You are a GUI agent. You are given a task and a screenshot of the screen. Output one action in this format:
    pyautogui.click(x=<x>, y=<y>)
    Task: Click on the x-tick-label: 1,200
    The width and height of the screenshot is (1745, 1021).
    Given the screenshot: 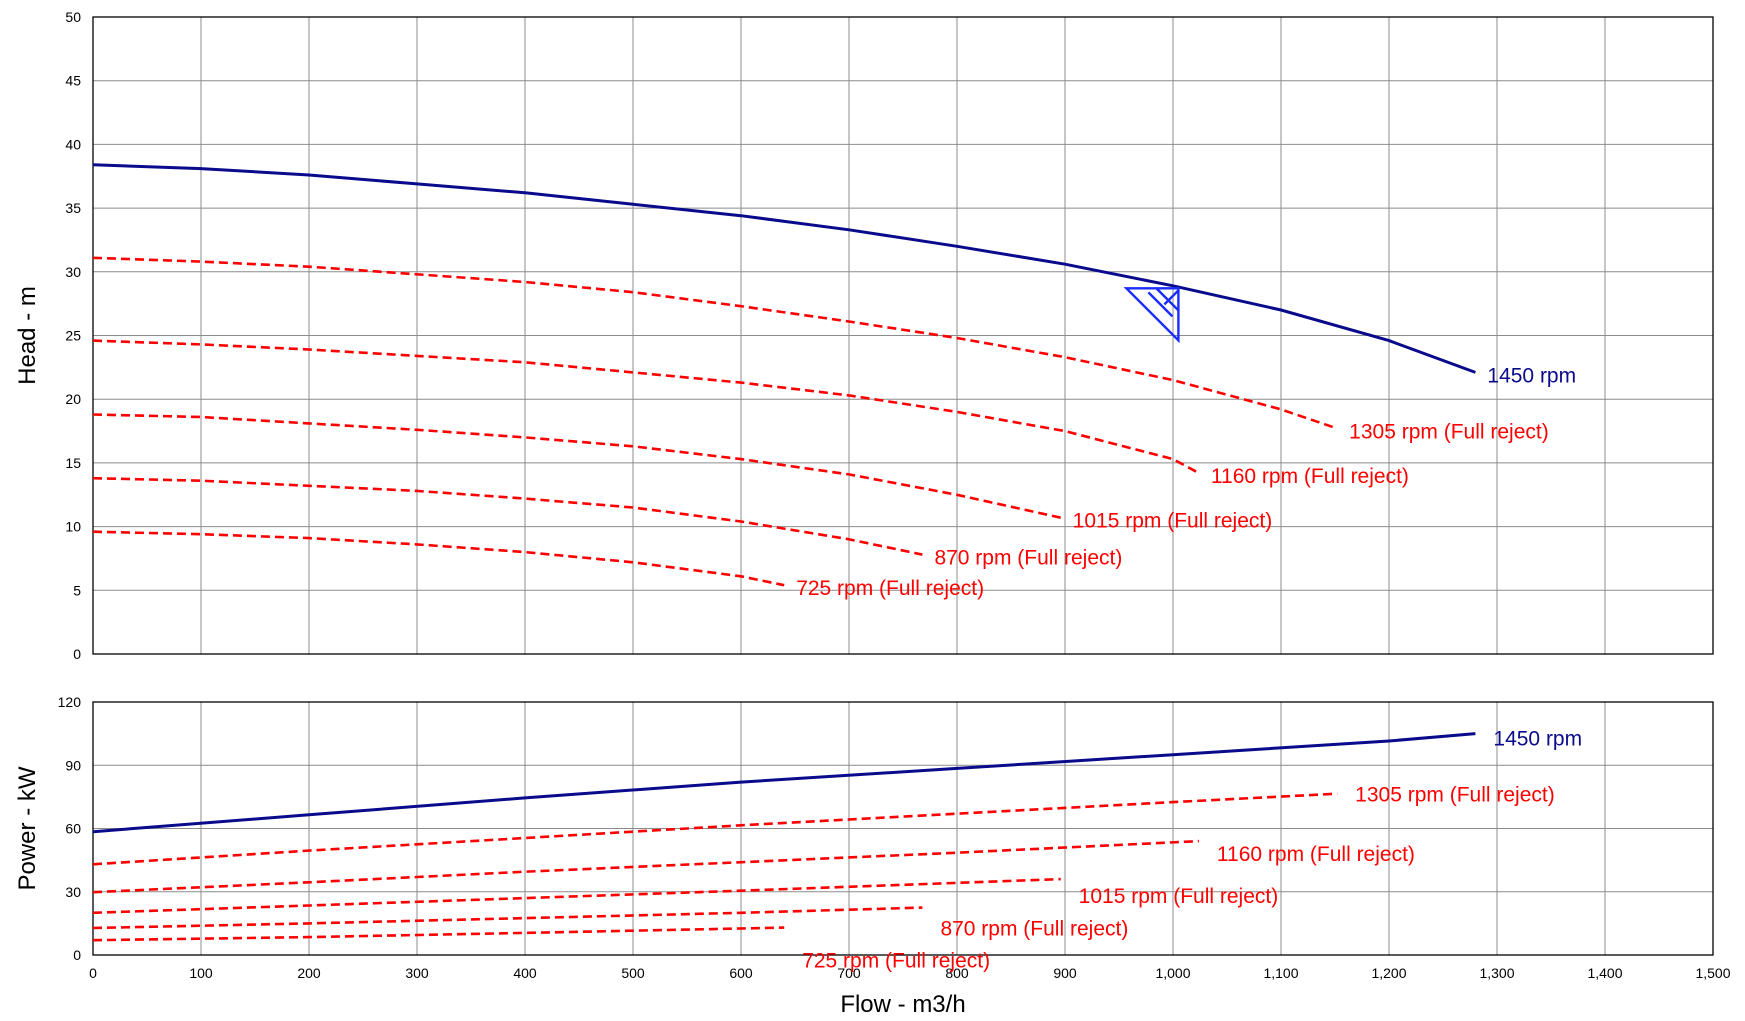 What is the action you would take?
    pyautogui.click(x=1388, y=973)
    